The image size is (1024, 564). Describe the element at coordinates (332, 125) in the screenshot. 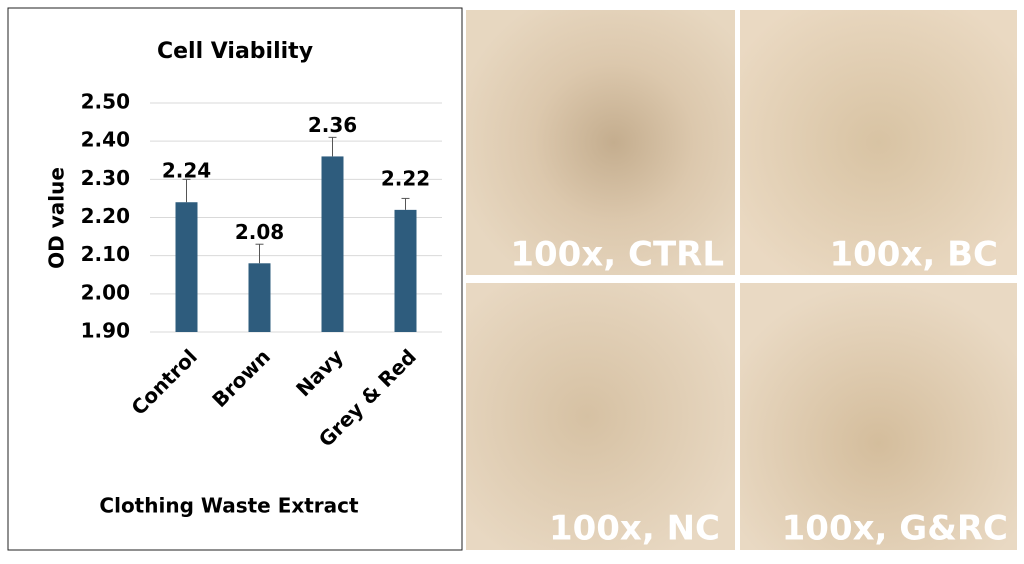

I see `data-label: 2.36` at that location.